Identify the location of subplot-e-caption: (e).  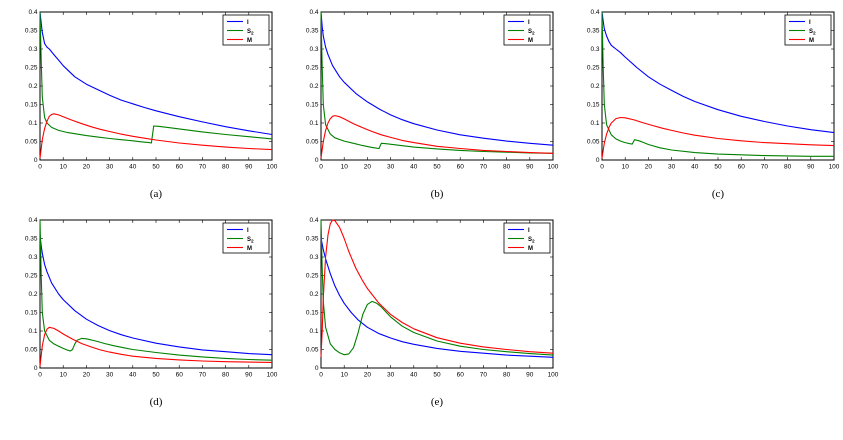
(437, 402).